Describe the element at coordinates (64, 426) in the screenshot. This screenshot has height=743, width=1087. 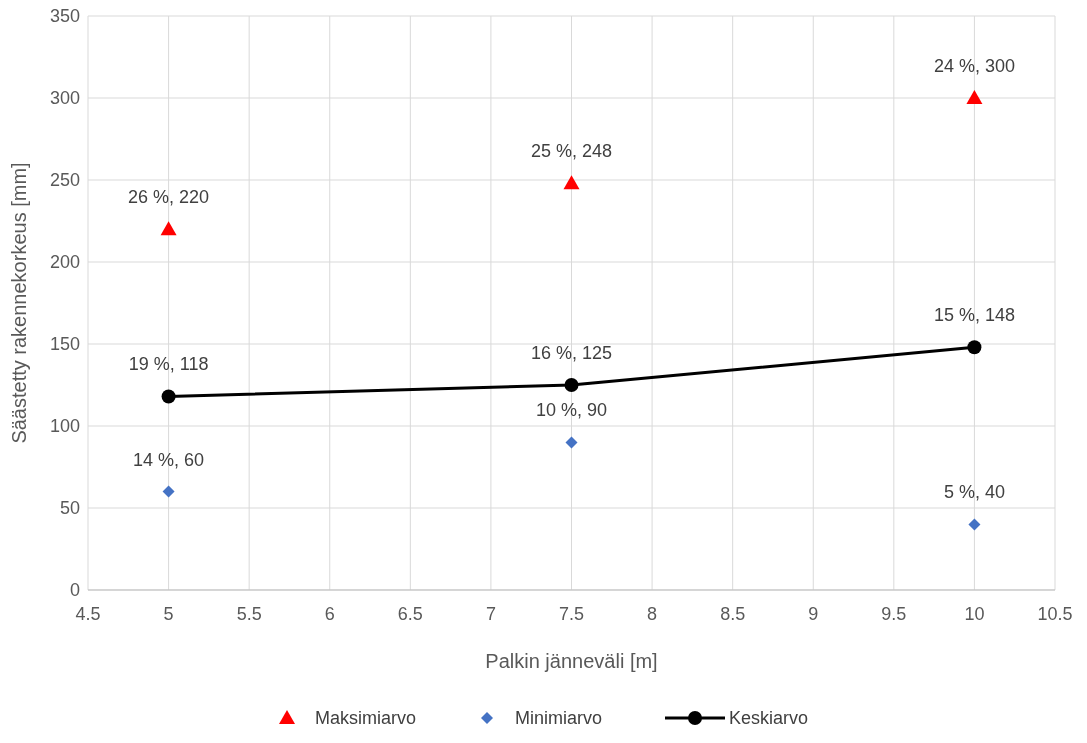
I see `y-tick-label: 100` at that location.